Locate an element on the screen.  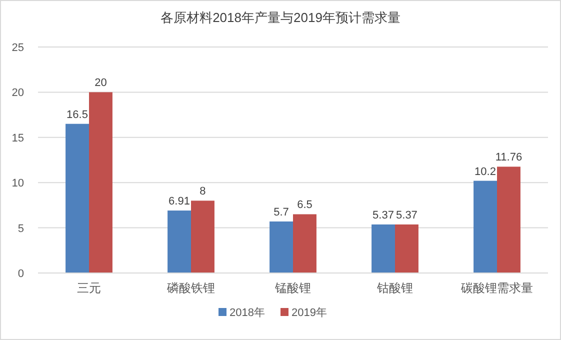
x-tick-label: 三元 is located at coordinates (89, 288).